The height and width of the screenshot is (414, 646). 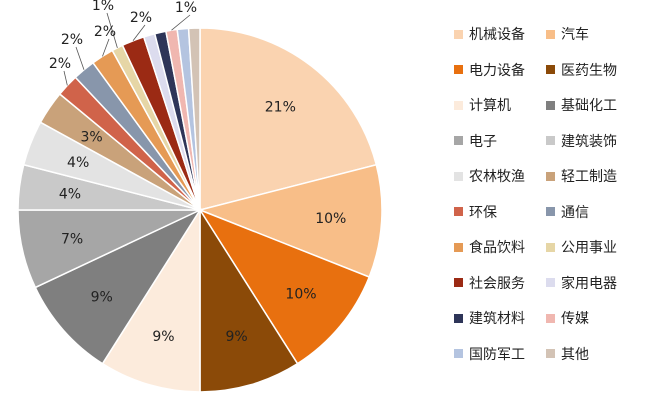 I want to click on legend-item-4: 医药生物, so click(x=581, y=70).